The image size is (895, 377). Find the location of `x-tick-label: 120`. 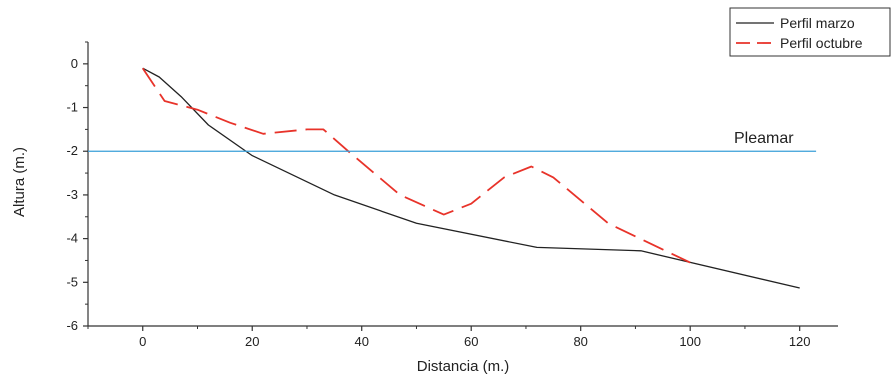

x-tick-label: 120 is located at coordinates (800, 341).